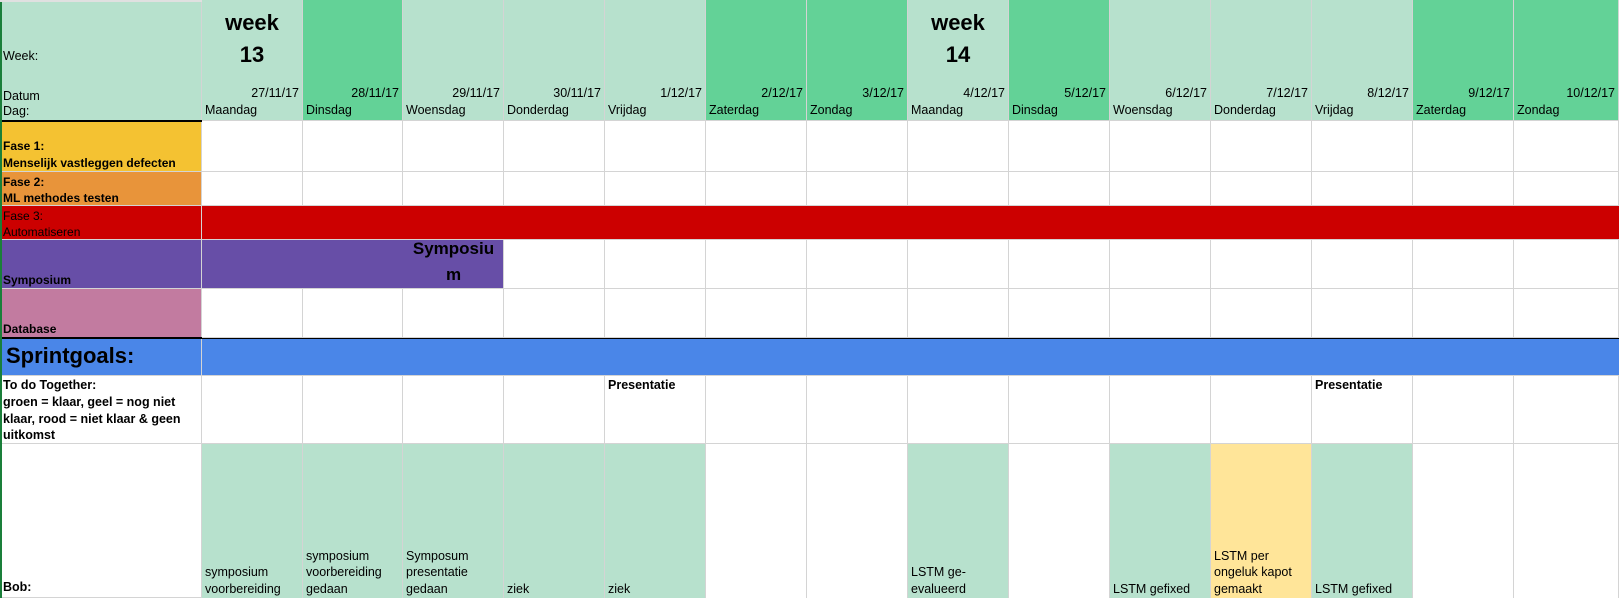 The height and width of the screenshot is (598, 1619). I want to click on bob-task-cell: LSTM per ongeluk kapot gemaakt, so click(1261, 521).